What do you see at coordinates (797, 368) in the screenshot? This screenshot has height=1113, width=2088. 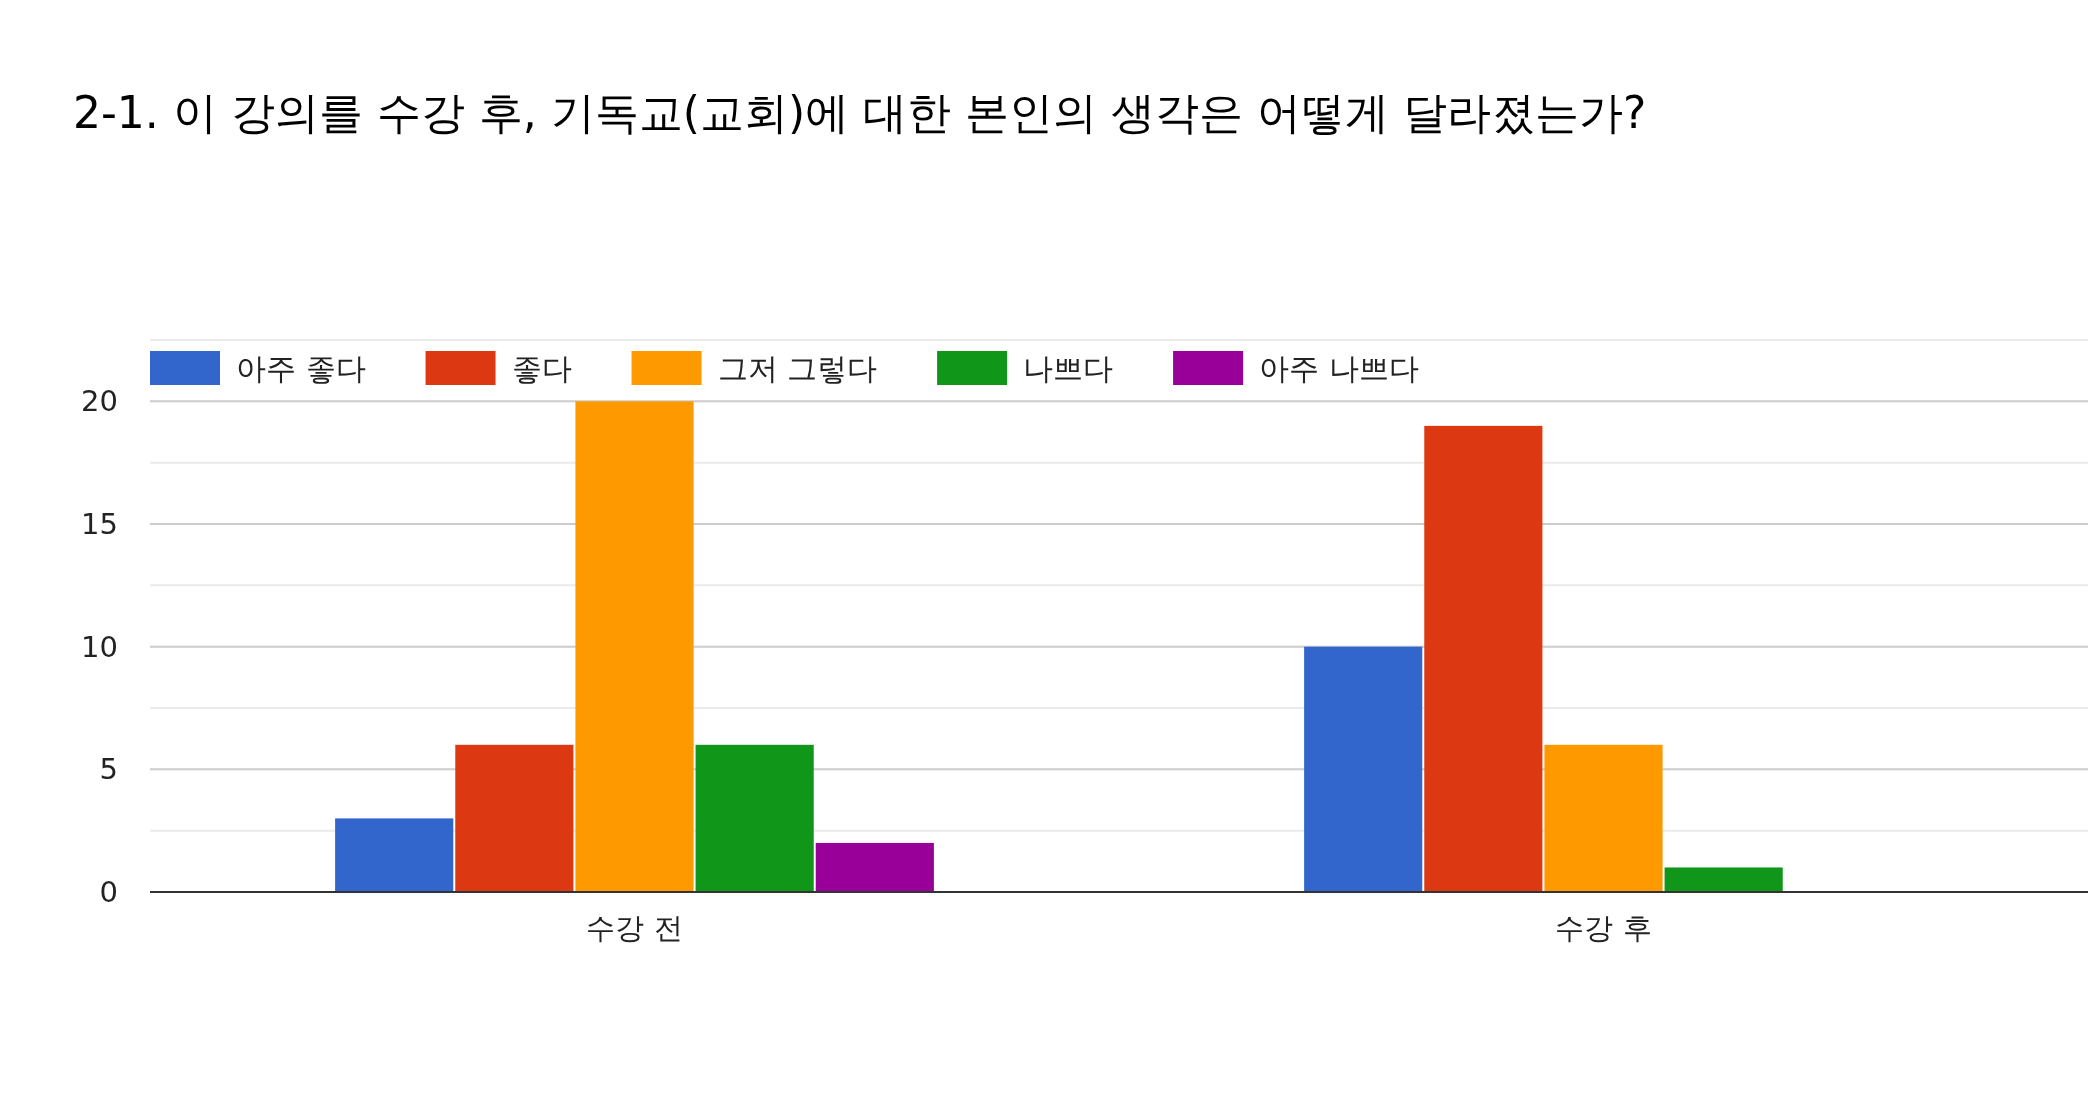 I see `legend-label: 그저 그렇다` at bounding box center [797, 368].